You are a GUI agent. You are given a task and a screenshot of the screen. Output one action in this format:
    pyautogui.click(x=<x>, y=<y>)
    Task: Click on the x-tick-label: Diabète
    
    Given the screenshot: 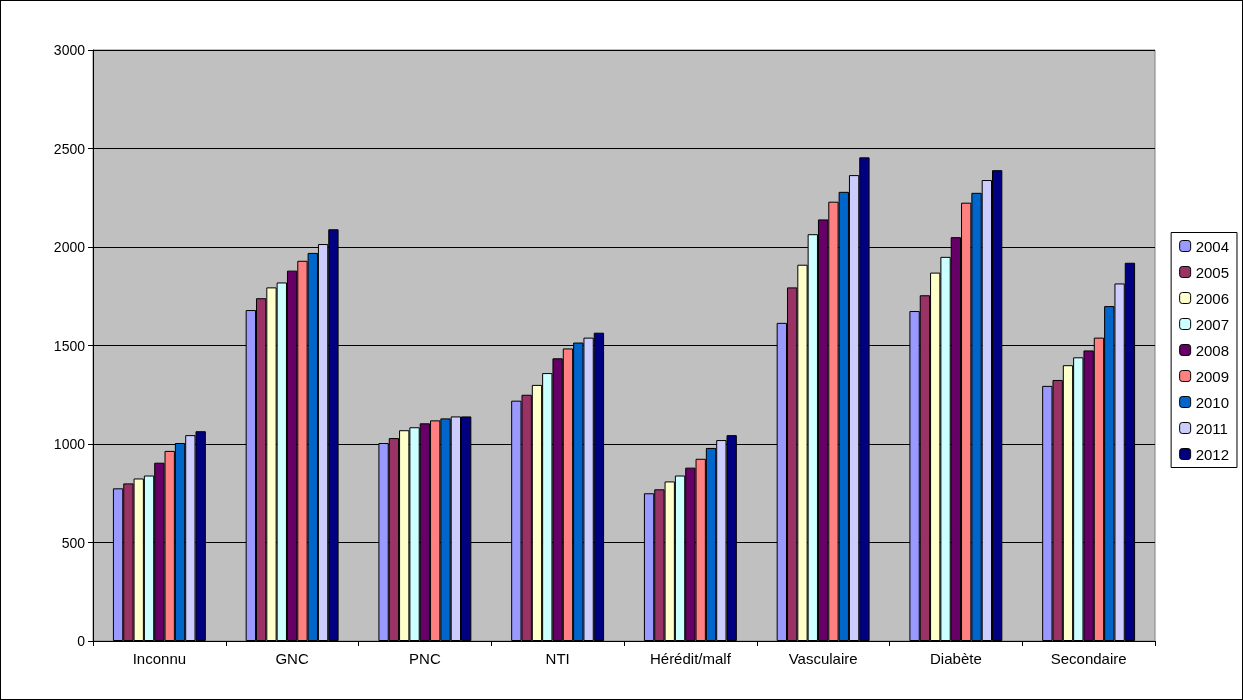 What is the action you would take?
    pyautogui.click(x=956, y=658)
    